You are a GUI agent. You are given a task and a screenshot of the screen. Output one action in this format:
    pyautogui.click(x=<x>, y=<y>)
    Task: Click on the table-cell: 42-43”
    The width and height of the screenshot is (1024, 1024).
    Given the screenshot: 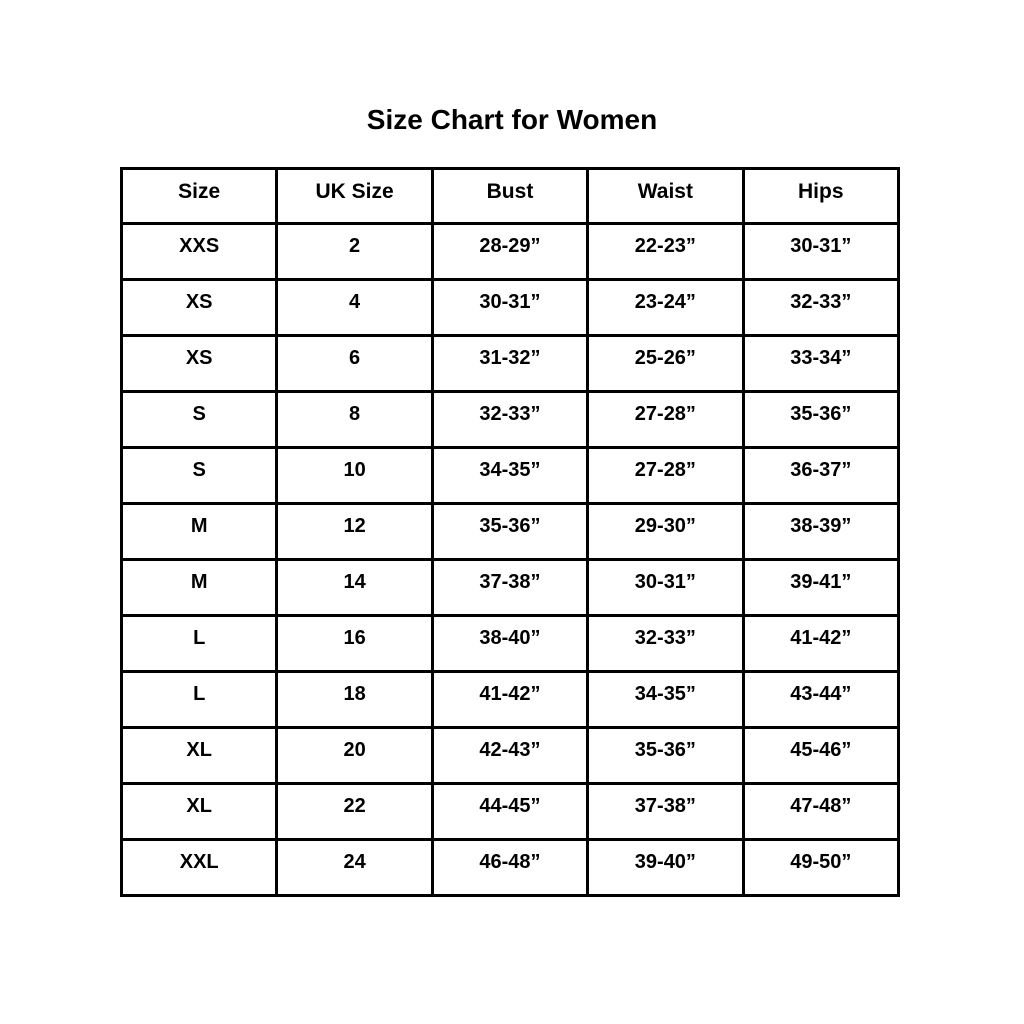 What is the action you would take?
    pyautogui.click(x=510, y=755)
    